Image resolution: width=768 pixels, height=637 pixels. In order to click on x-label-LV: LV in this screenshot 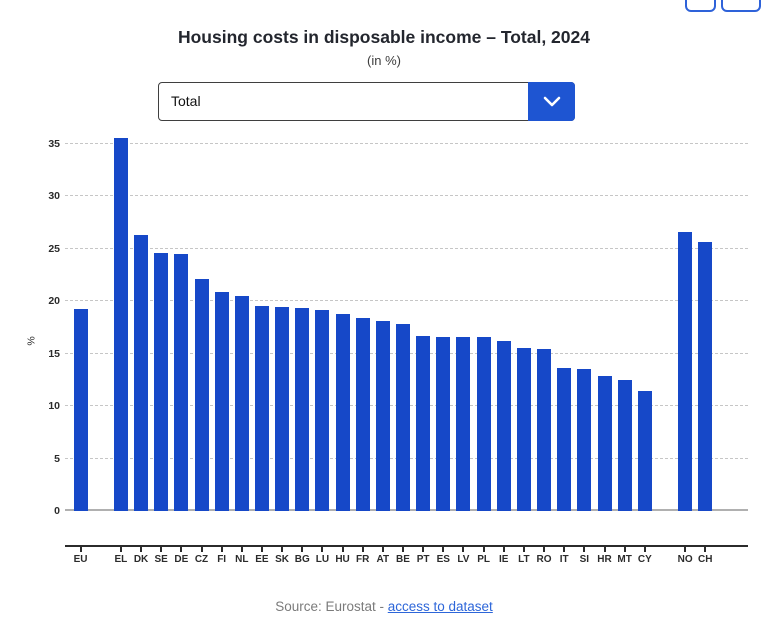, I will do `click(463, 559)`.